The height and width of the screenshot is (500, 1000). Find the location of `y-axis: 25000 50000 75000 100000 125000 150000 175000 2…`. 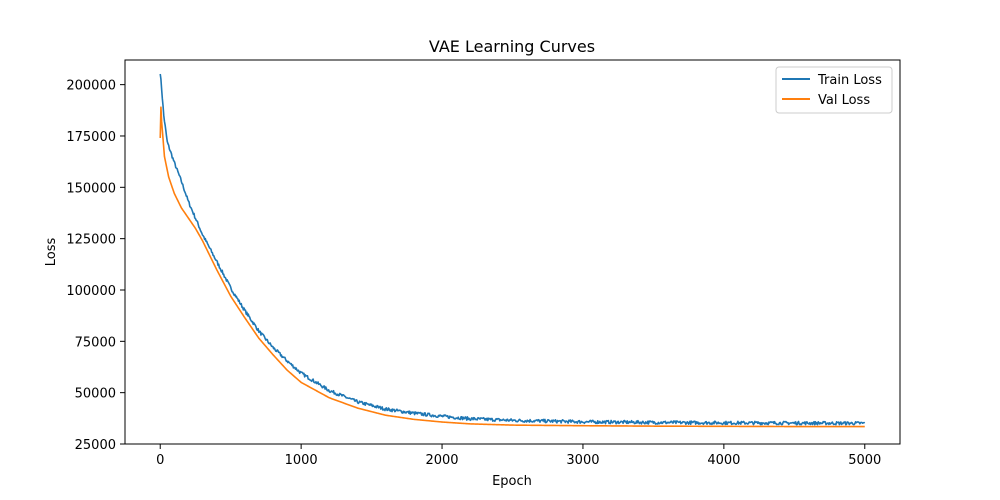

y-axis: 25000 50000 75000 100000 125000 150000 175000 2… is located at coordinates (95, 266).